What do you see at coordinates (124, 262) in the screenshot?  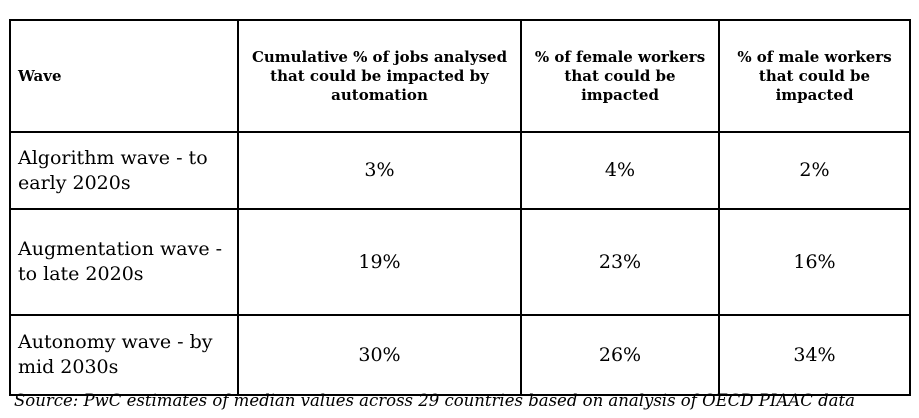 I see `wave-name-cell: Augmentation wave - to late 2020s` at bounding box center [124, 262].